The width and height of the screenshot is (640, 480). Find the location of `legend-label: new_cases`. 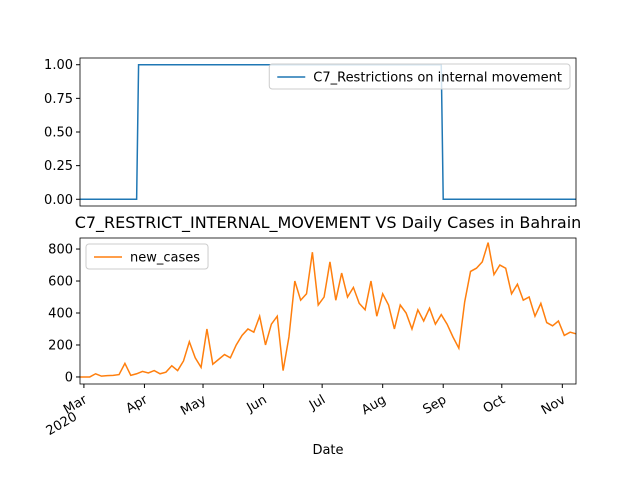

legend-label: new_cases is located at coordinates (165, 258).